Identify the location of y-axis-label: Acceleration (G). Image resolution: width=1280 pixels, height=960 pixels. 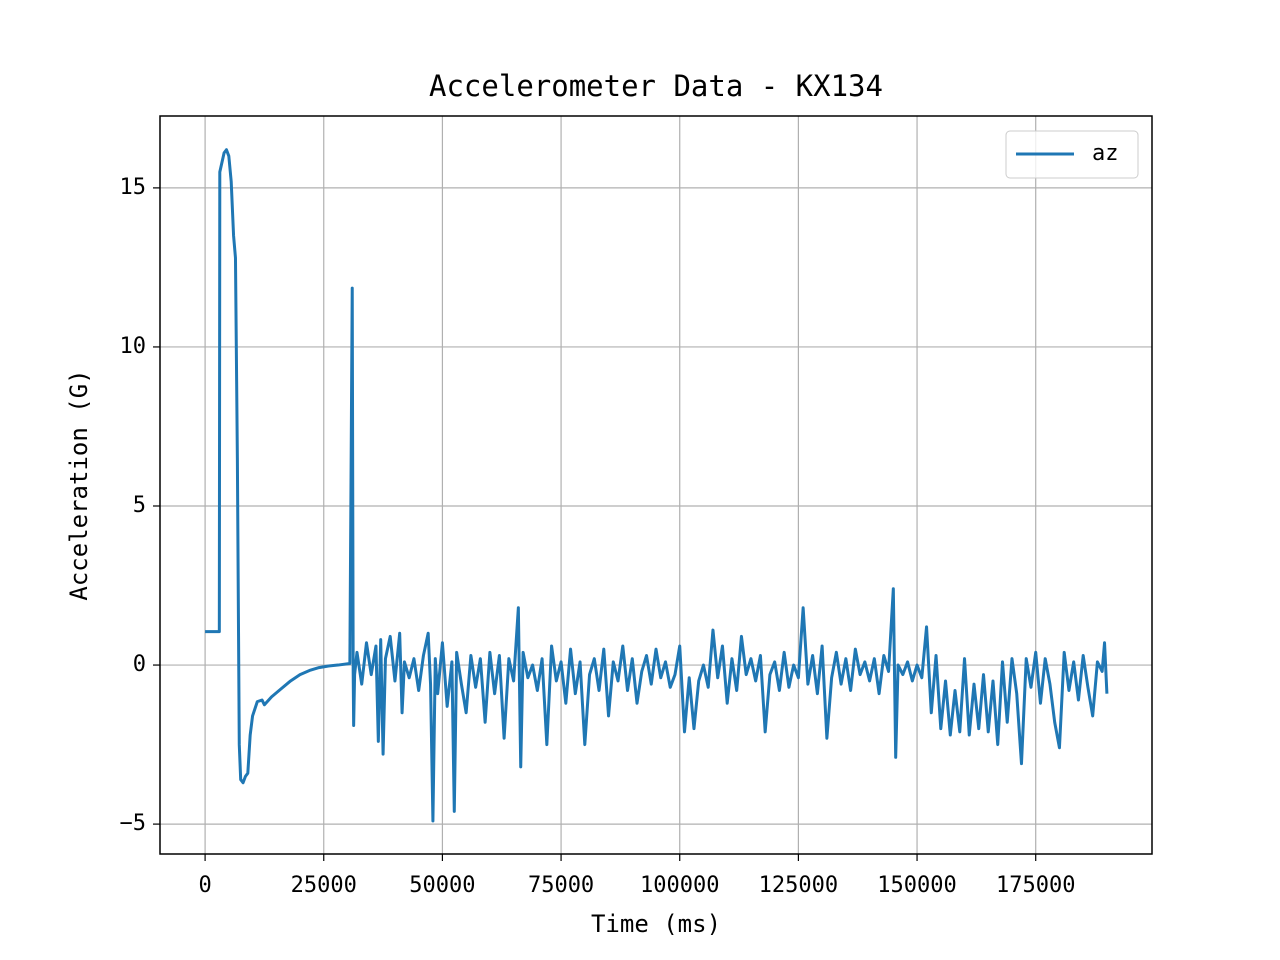
(79, 484).